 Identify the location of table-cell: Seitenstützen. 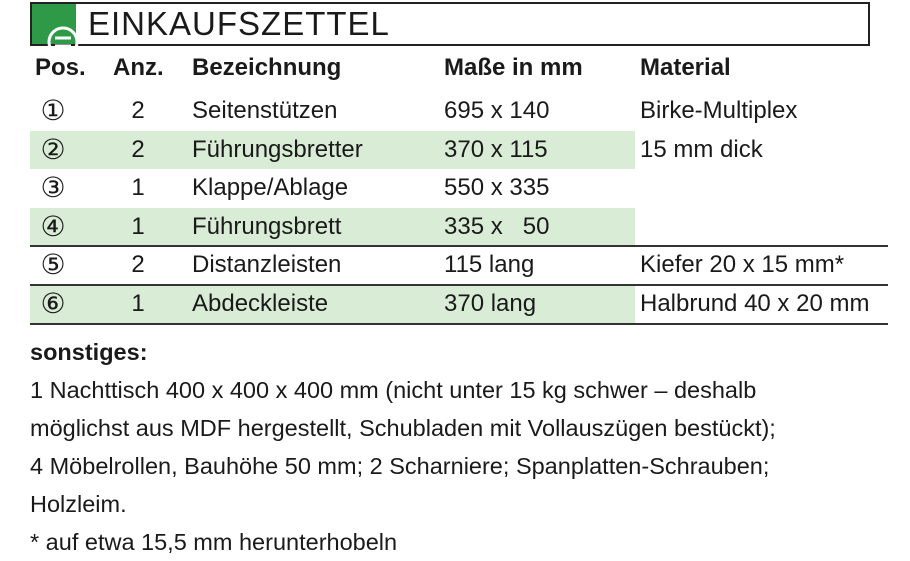
(265, 110).